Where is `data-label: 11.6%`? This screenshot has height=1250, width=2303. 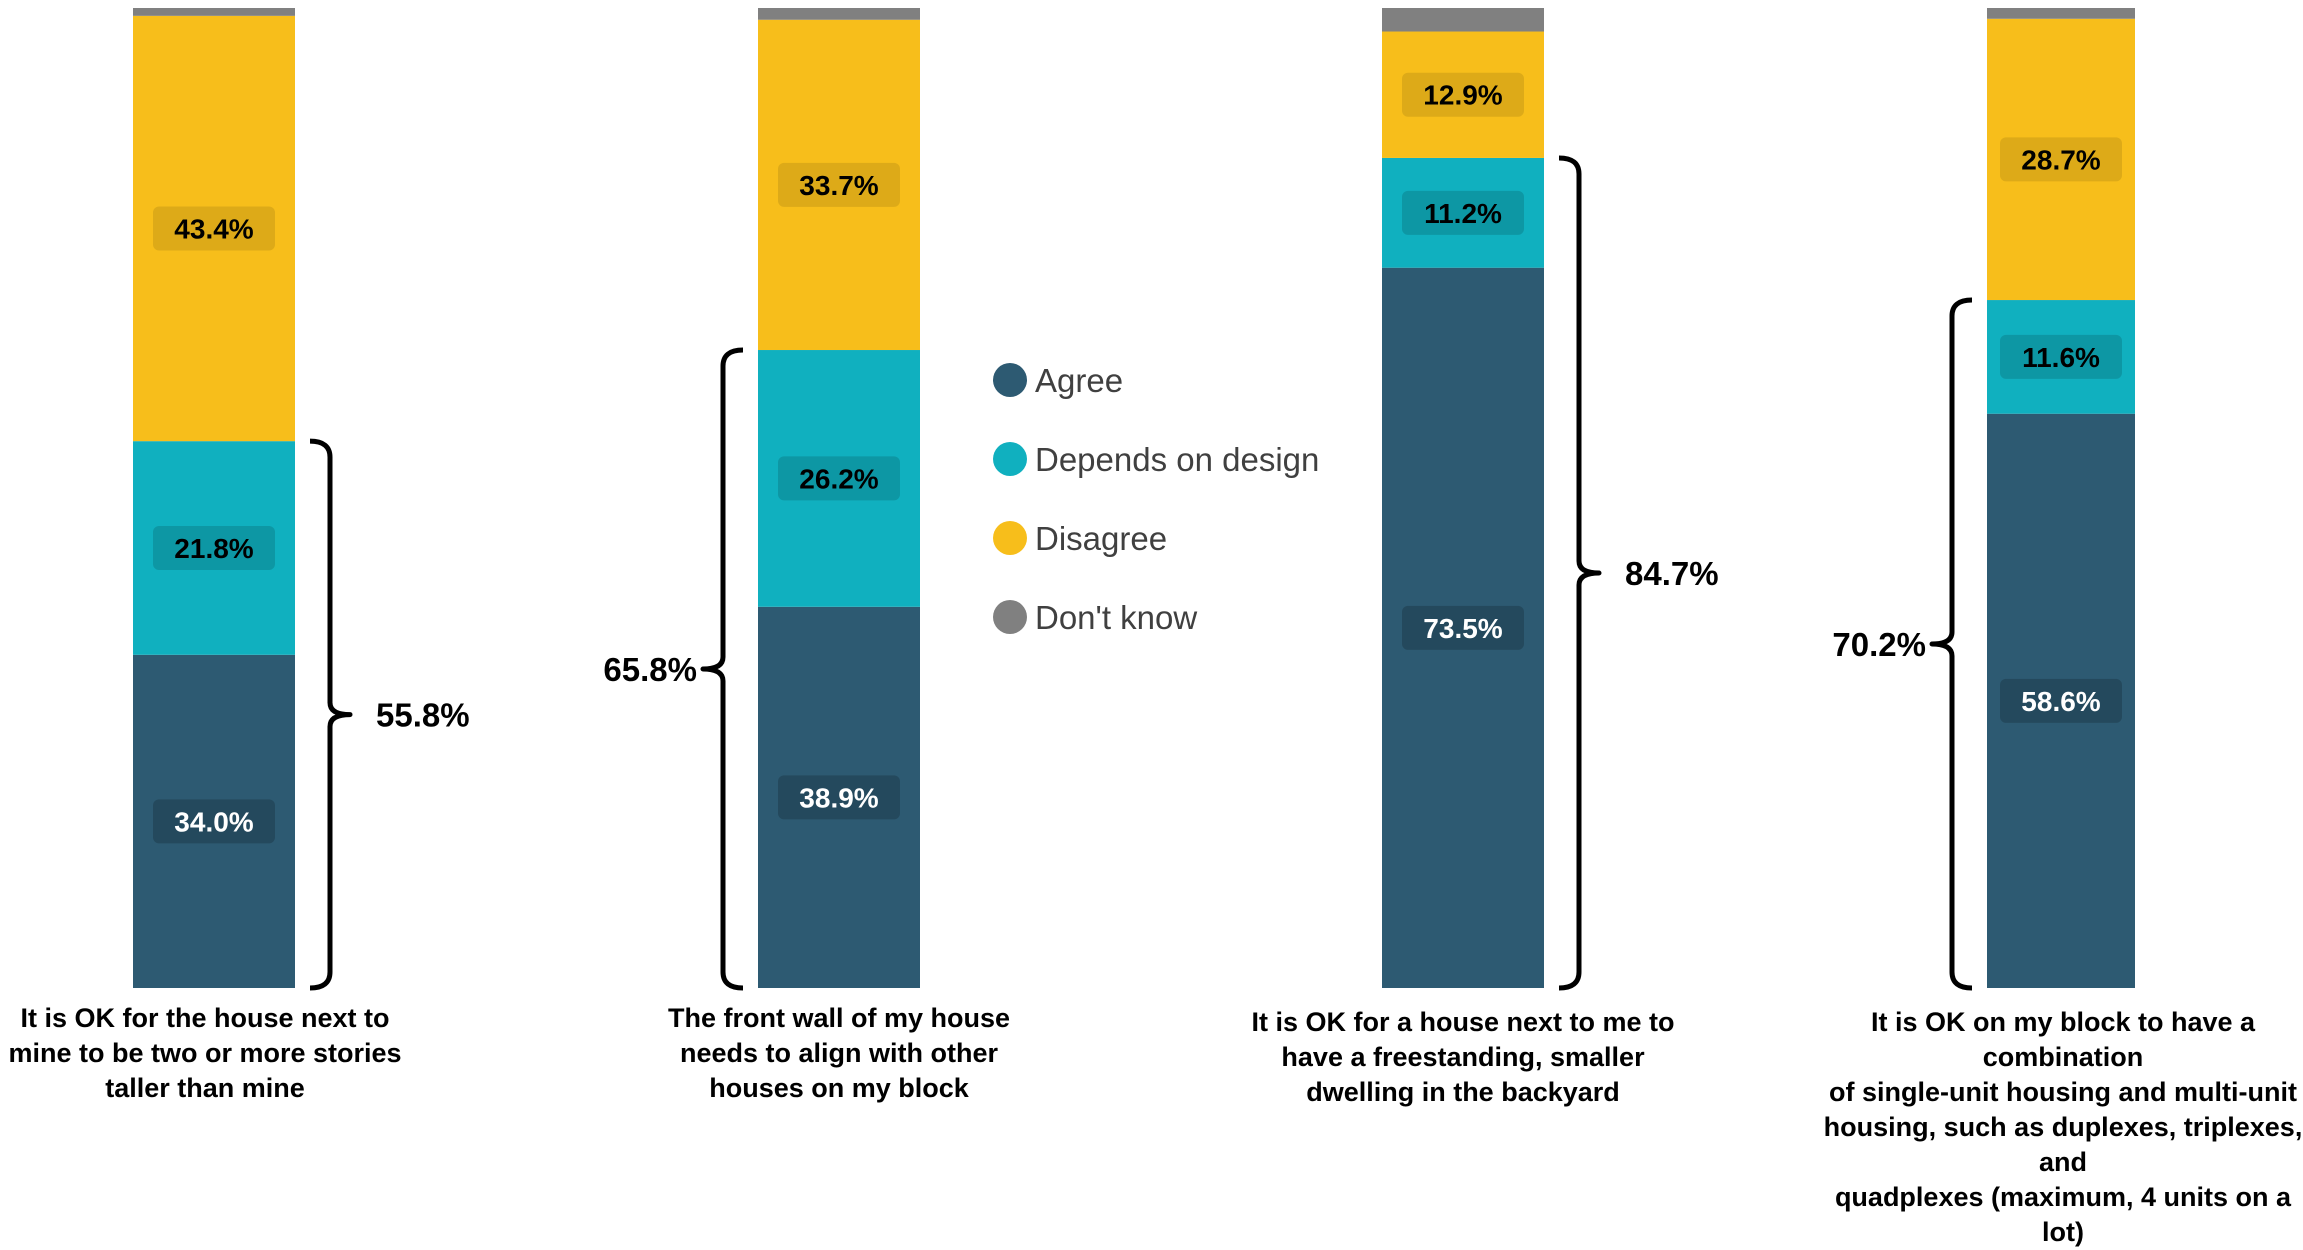 data-label: 11.6% is located at coordinates (2061, 356).